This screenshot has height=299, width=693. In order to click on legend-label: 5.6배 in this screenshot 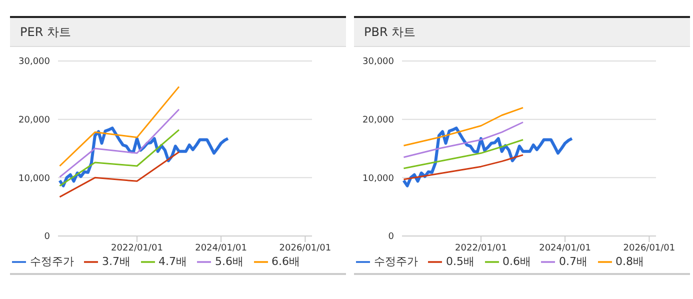, I will do `click(229, 261)`.